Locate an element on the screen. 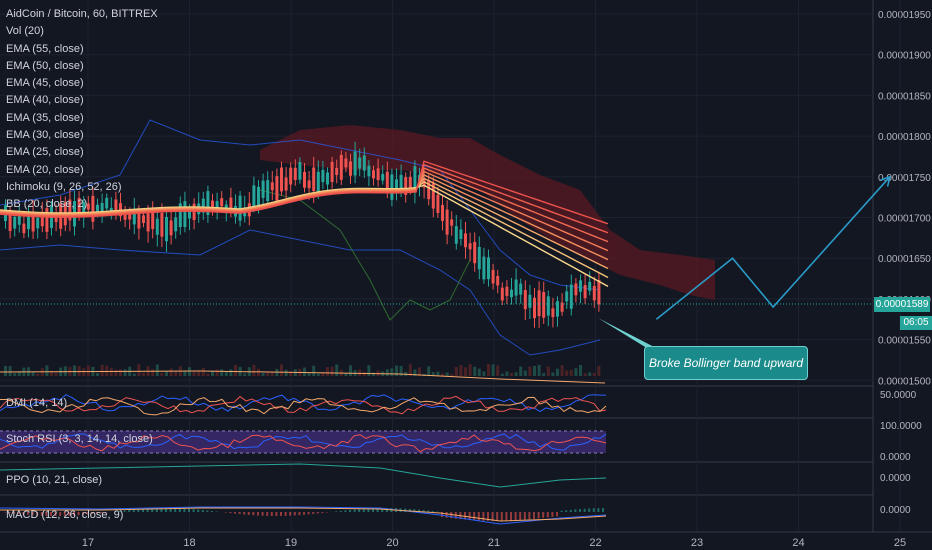 The image size is (932, 550). legend-bb: BB (20, close, 2) is located at coordinates (47, 204).